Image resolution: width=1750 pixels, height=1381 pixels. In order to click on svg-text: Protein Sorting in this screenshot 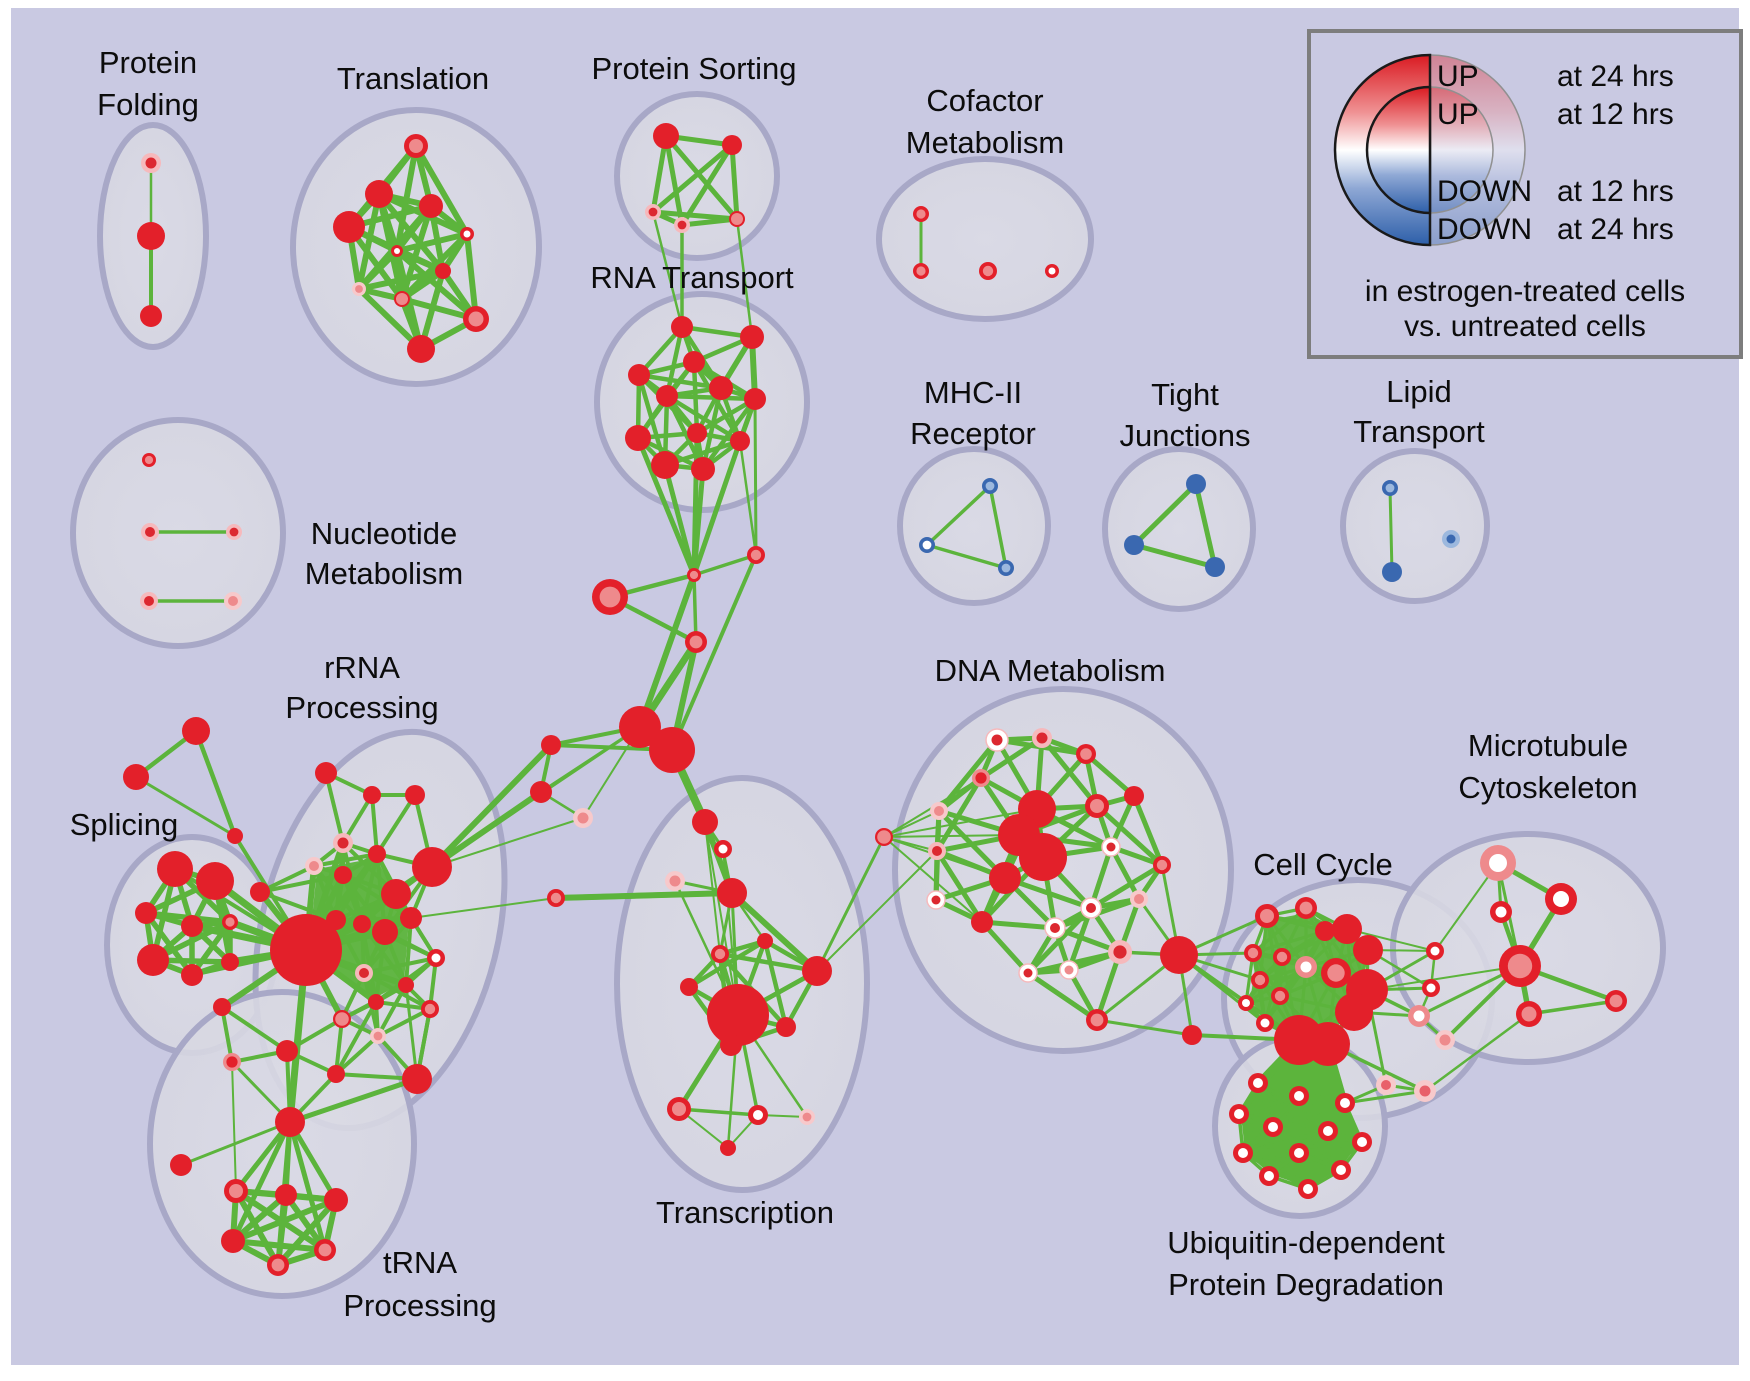, I will do `click(693, 68)`.